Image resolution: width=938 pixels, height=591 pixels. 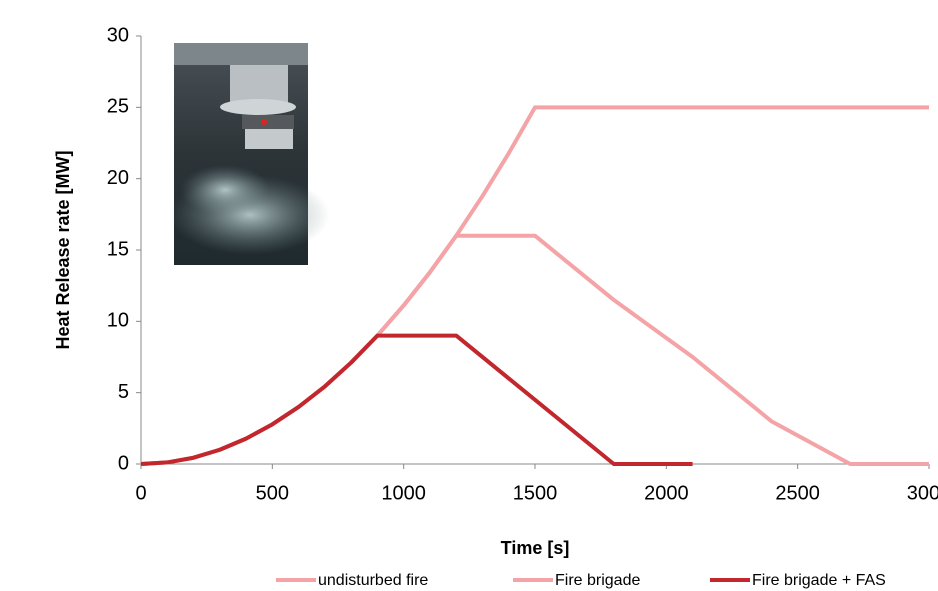 What do you see at coordinates (922, 493) in the screenshot?
I see `x-tick-label: 3000` at bounding box center [922, 493].